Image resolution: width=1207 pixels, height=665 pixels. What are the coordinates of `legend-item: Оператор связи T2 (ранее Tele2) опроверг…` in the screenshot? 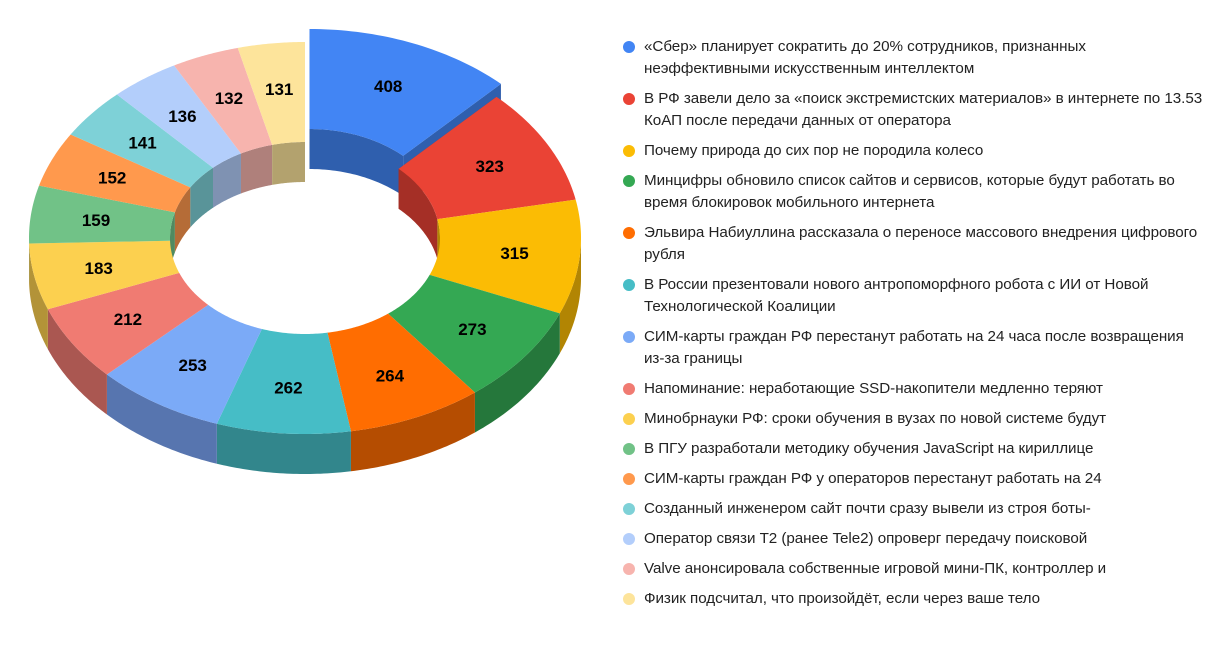 It's located at (913, 539).